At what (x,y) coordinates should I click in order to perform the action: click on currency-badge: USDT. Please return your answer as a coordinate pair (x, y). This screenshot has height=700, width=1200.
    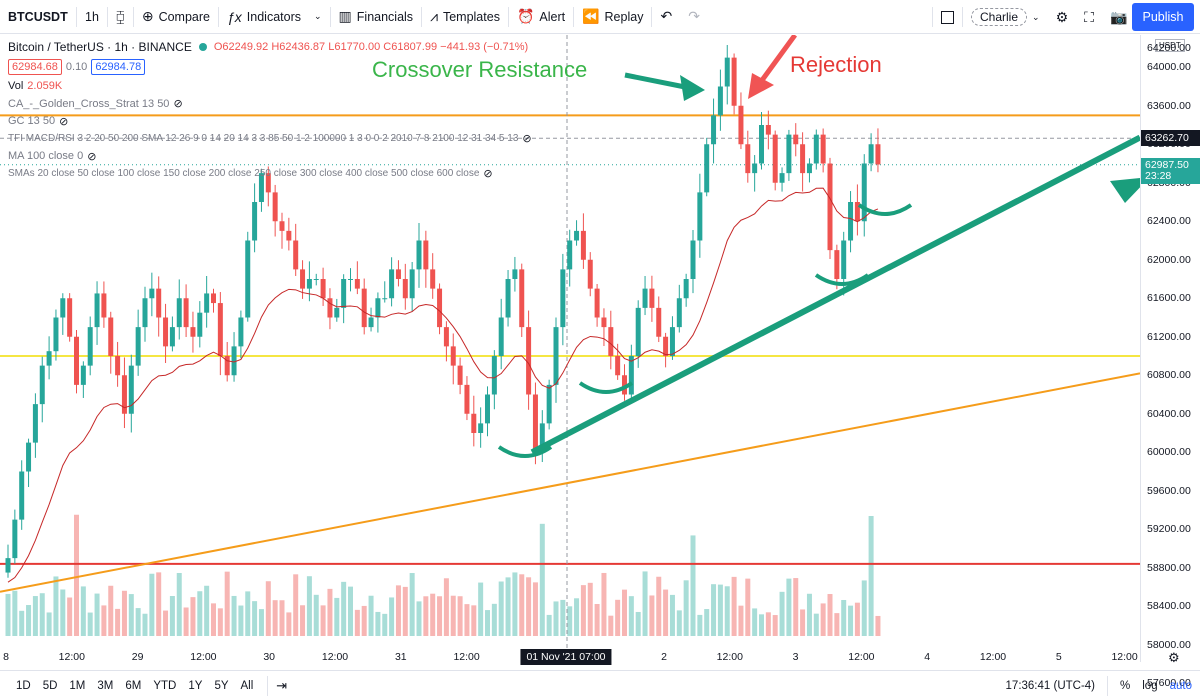
    Looking at the image, I should click on (1170, 45).